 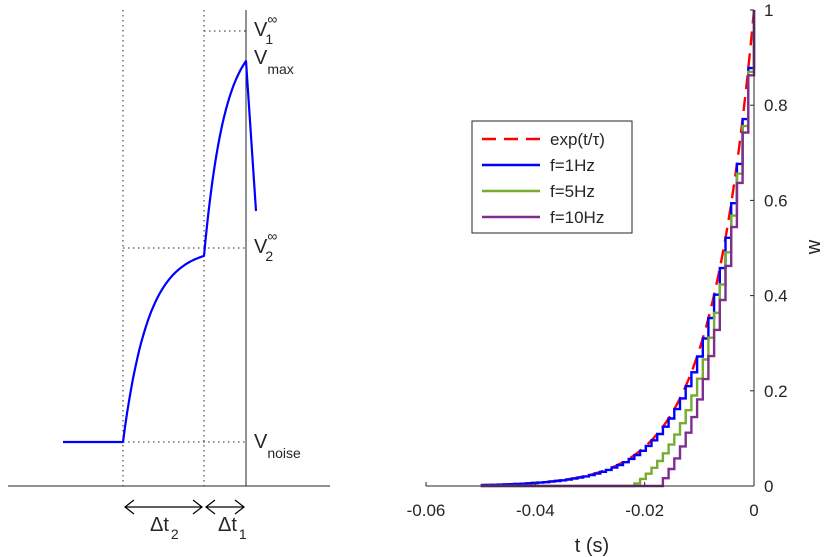 What do you see at coordinates (265, 246) in the screenshot?
I see `label-v-inf-2: V∞ 2` at bounding box center [265, 246].